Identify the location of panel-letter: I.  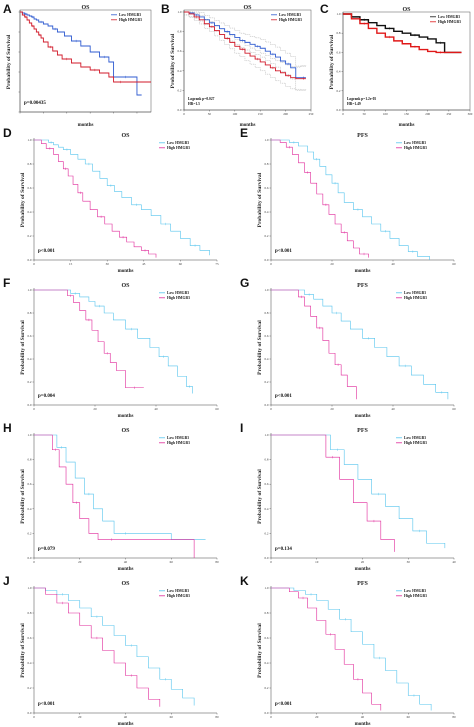
(241, 428).